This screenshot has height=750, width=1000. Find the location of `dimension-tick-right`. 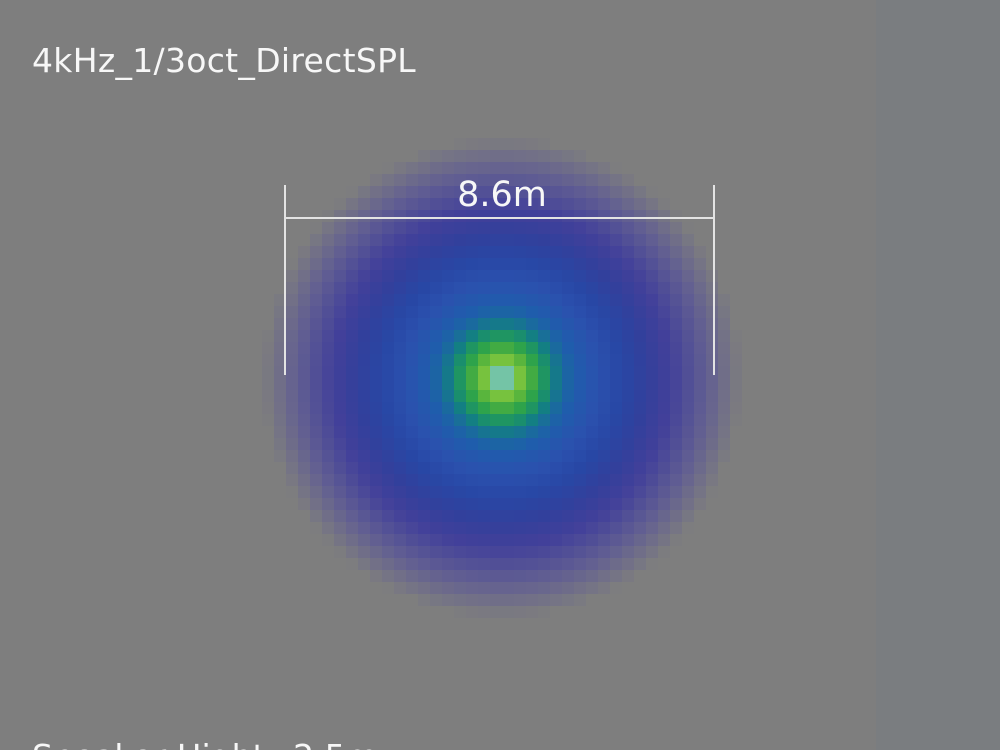

dimension-tick-right is located at coordinates (714, 280).